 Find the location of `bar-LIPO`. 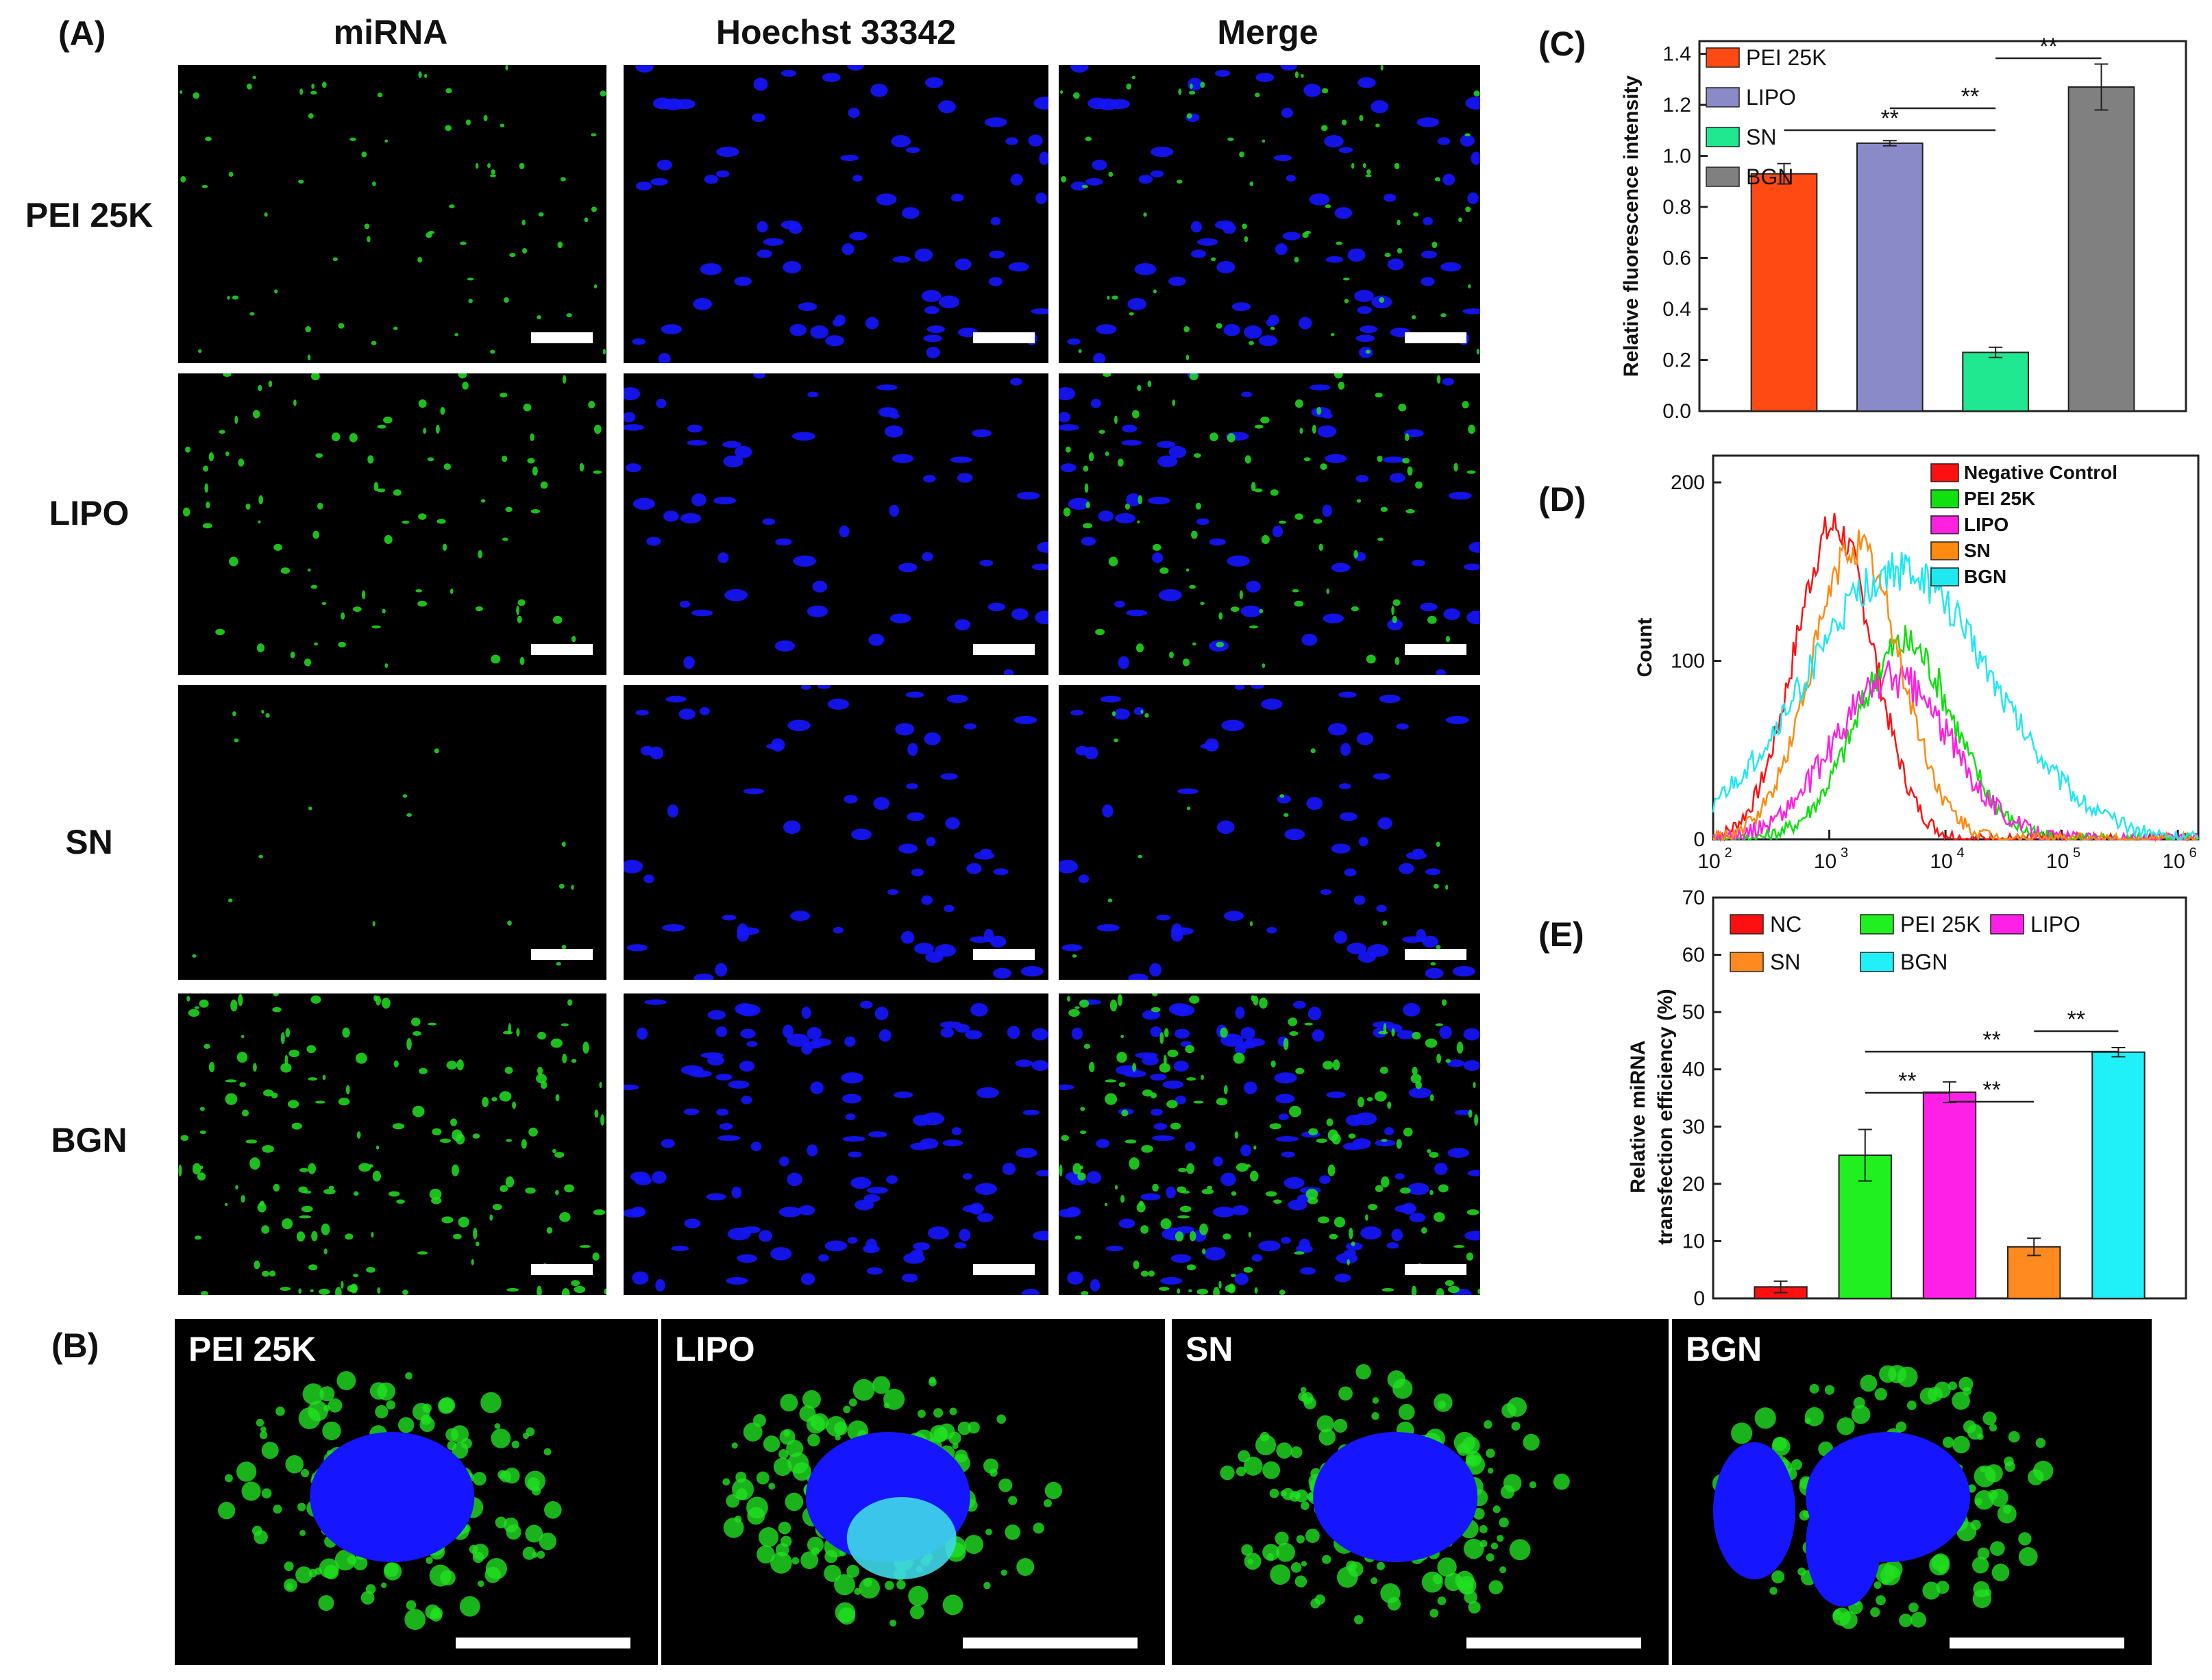

bar-LIPO is located at coordinates (1950, 1195).